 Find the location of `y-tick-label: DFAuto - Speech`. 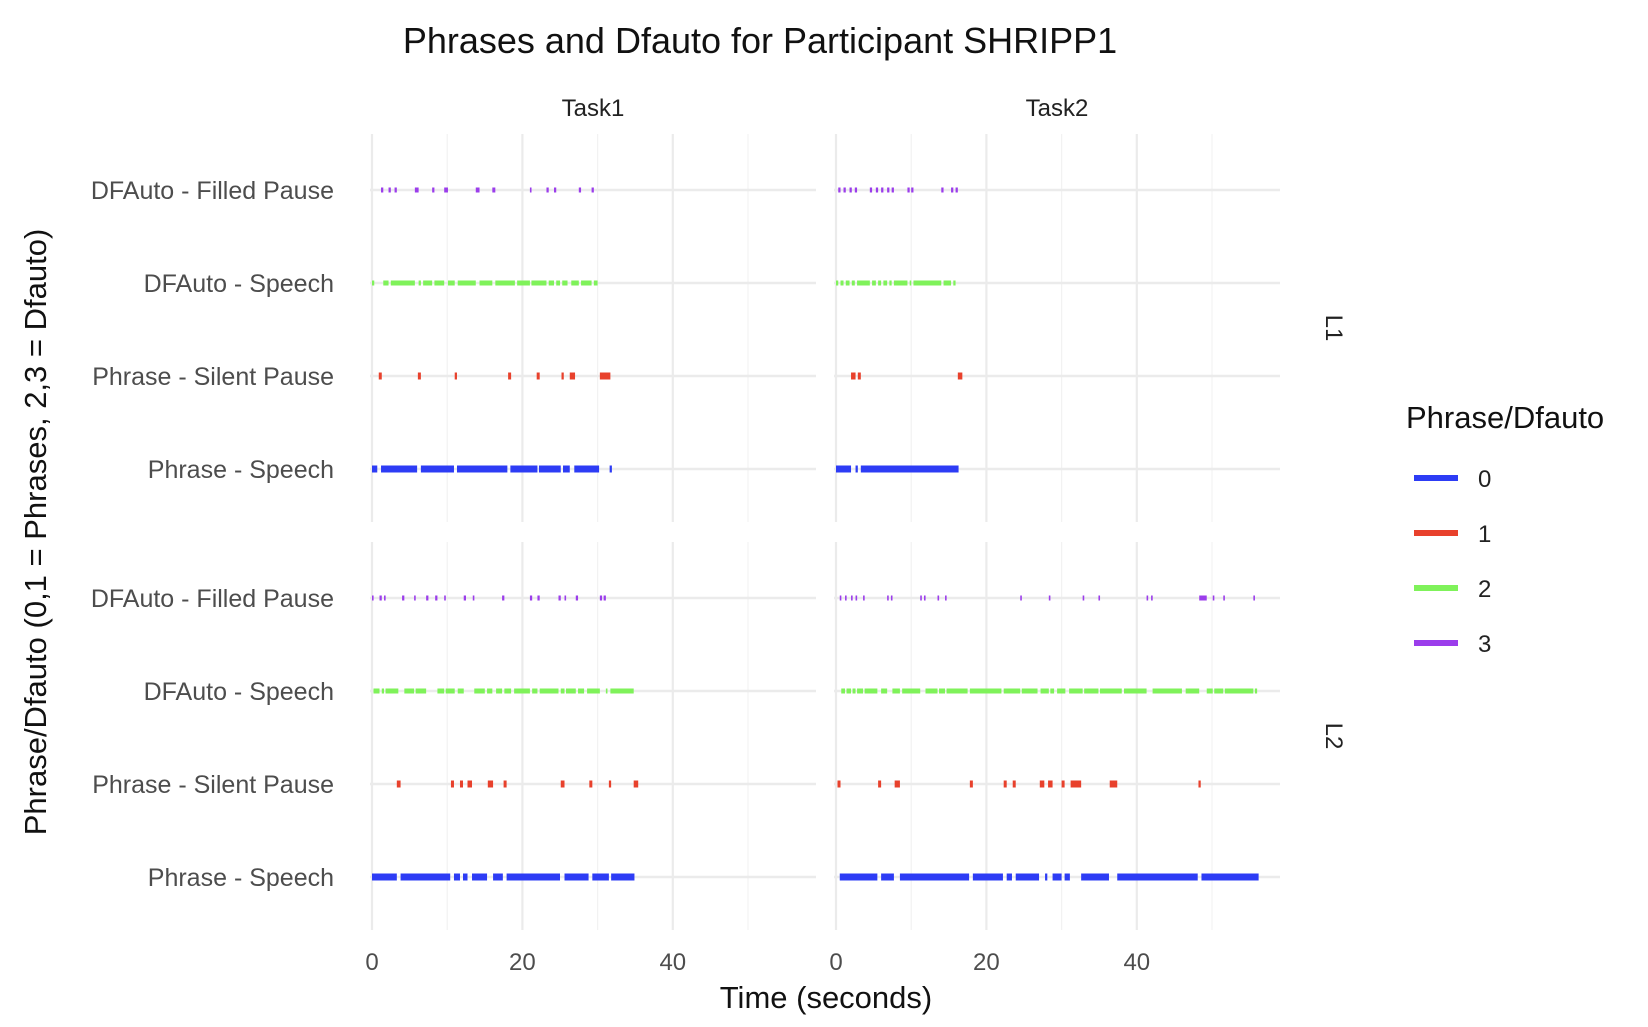

y-tick-label: DFAuto - Speech is located at coordinates (239, 692).